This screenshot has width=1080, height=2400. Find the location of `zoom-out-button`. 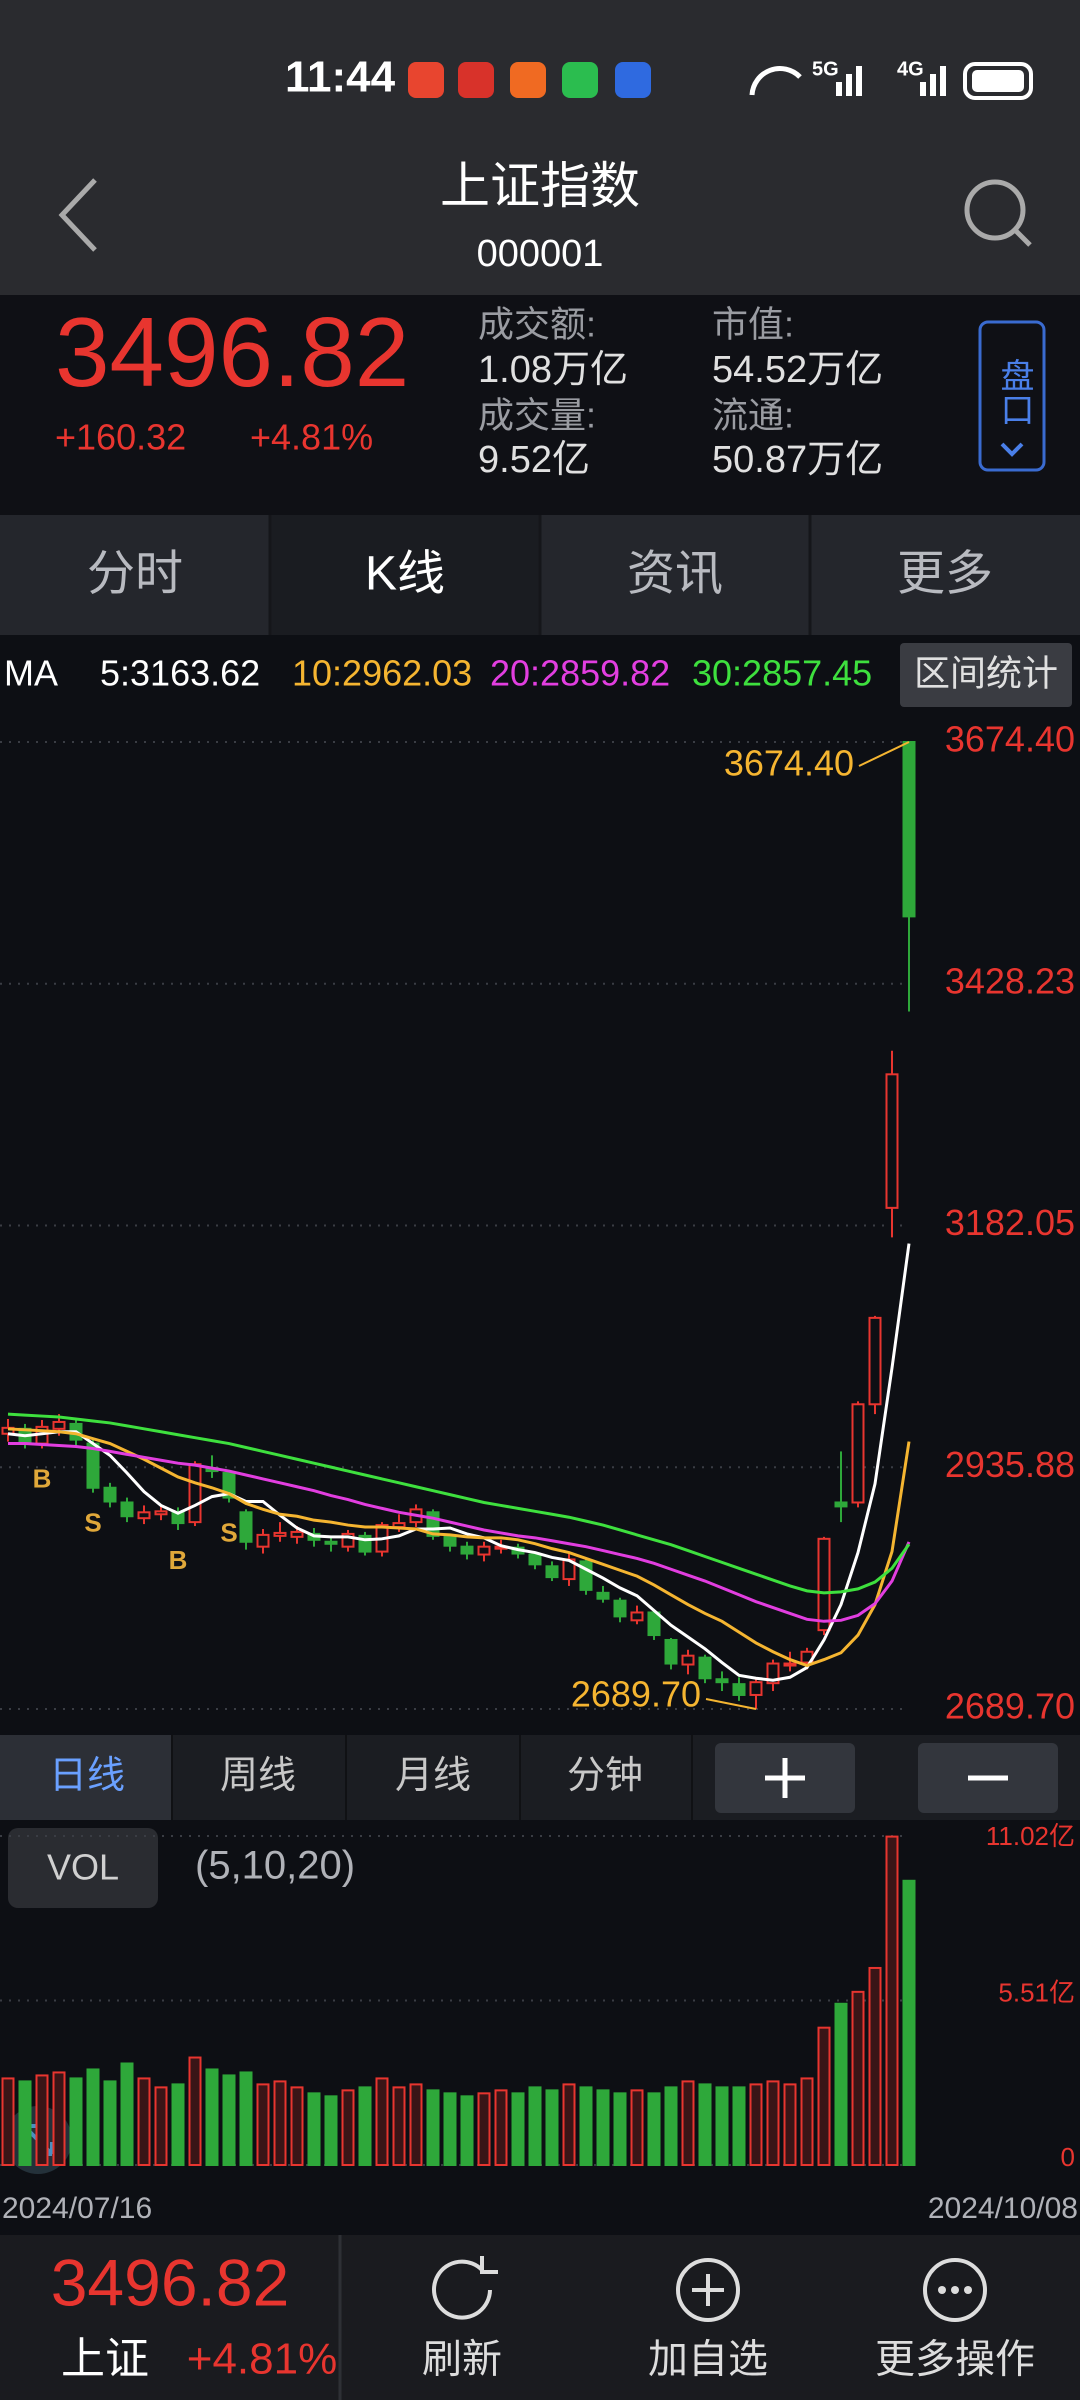

zoom-out-button is located at coordinates (988, 1778).